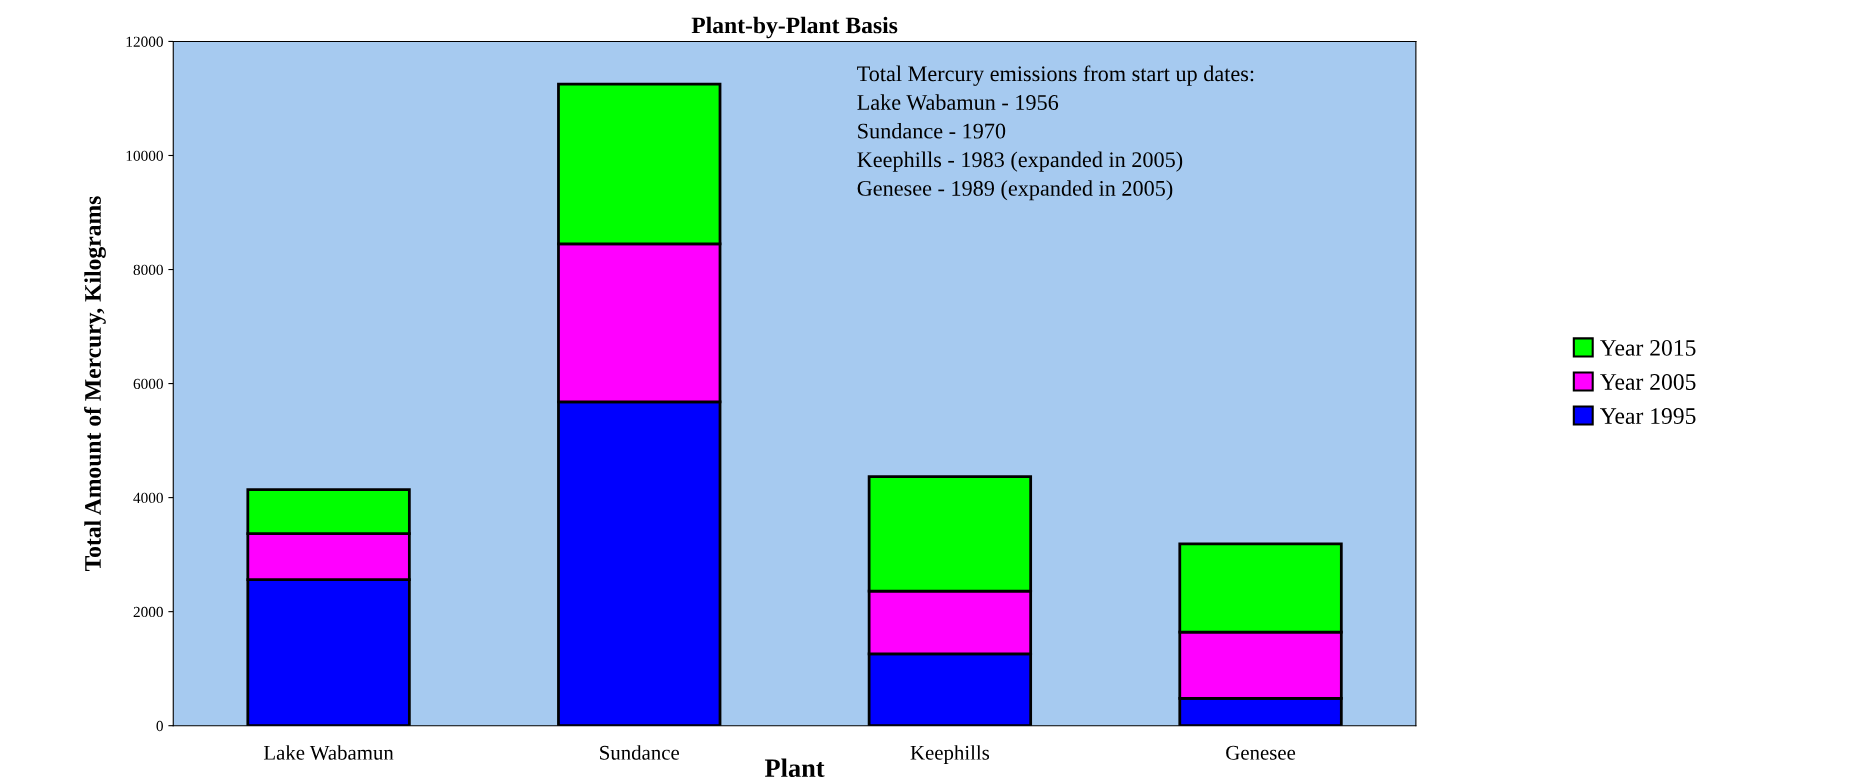  What do you see at coordinates (1055, 133) in the screenshot?
I see `annotation: Total Mercury emissions from start up dates: Lake Wabamun - 1956 Sundance - 1970 Keephills - 1983 (expanded in 2005) Genesee - 1989 (expanded in 2005)` at bounding box center [1055, 133].